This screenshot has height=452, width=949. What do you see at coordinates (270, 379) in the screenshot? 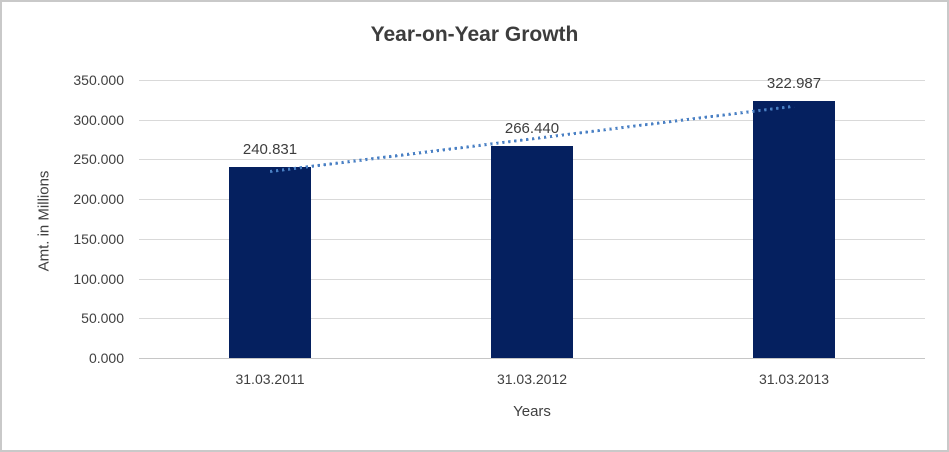
I see `x-tick-label: 31.03.2011` at bounding box center [270, 379].